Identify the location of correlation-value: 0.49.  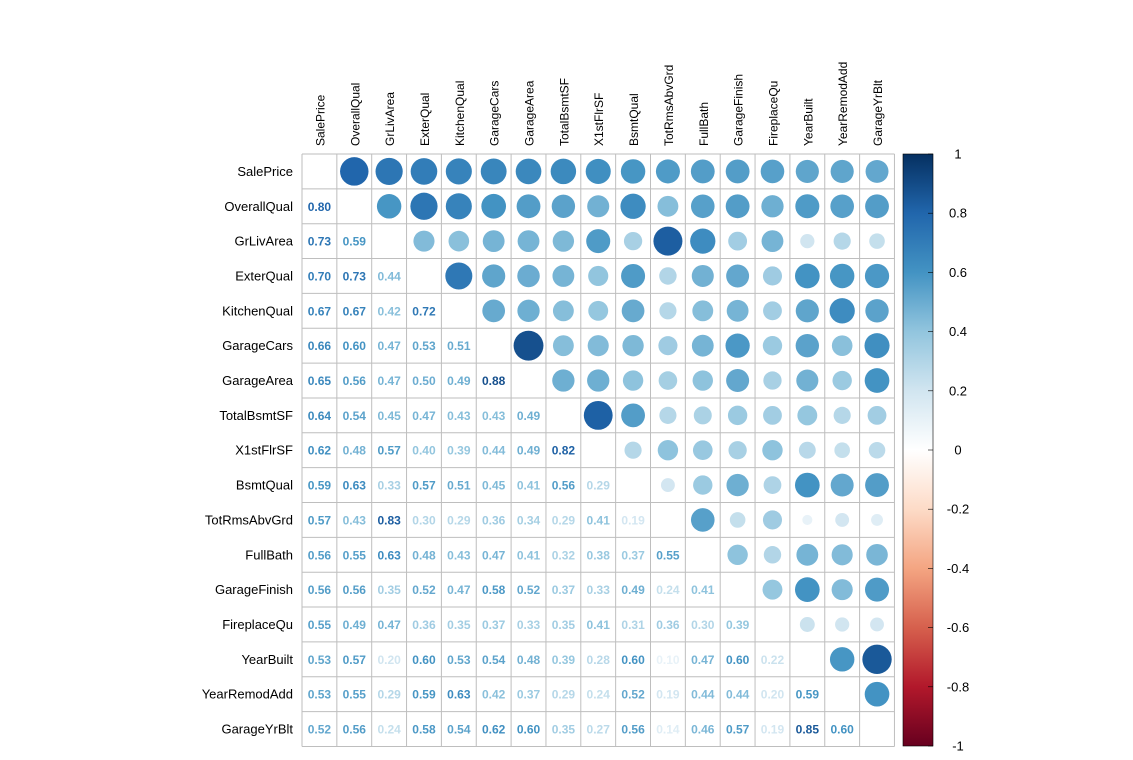
(529, 416).